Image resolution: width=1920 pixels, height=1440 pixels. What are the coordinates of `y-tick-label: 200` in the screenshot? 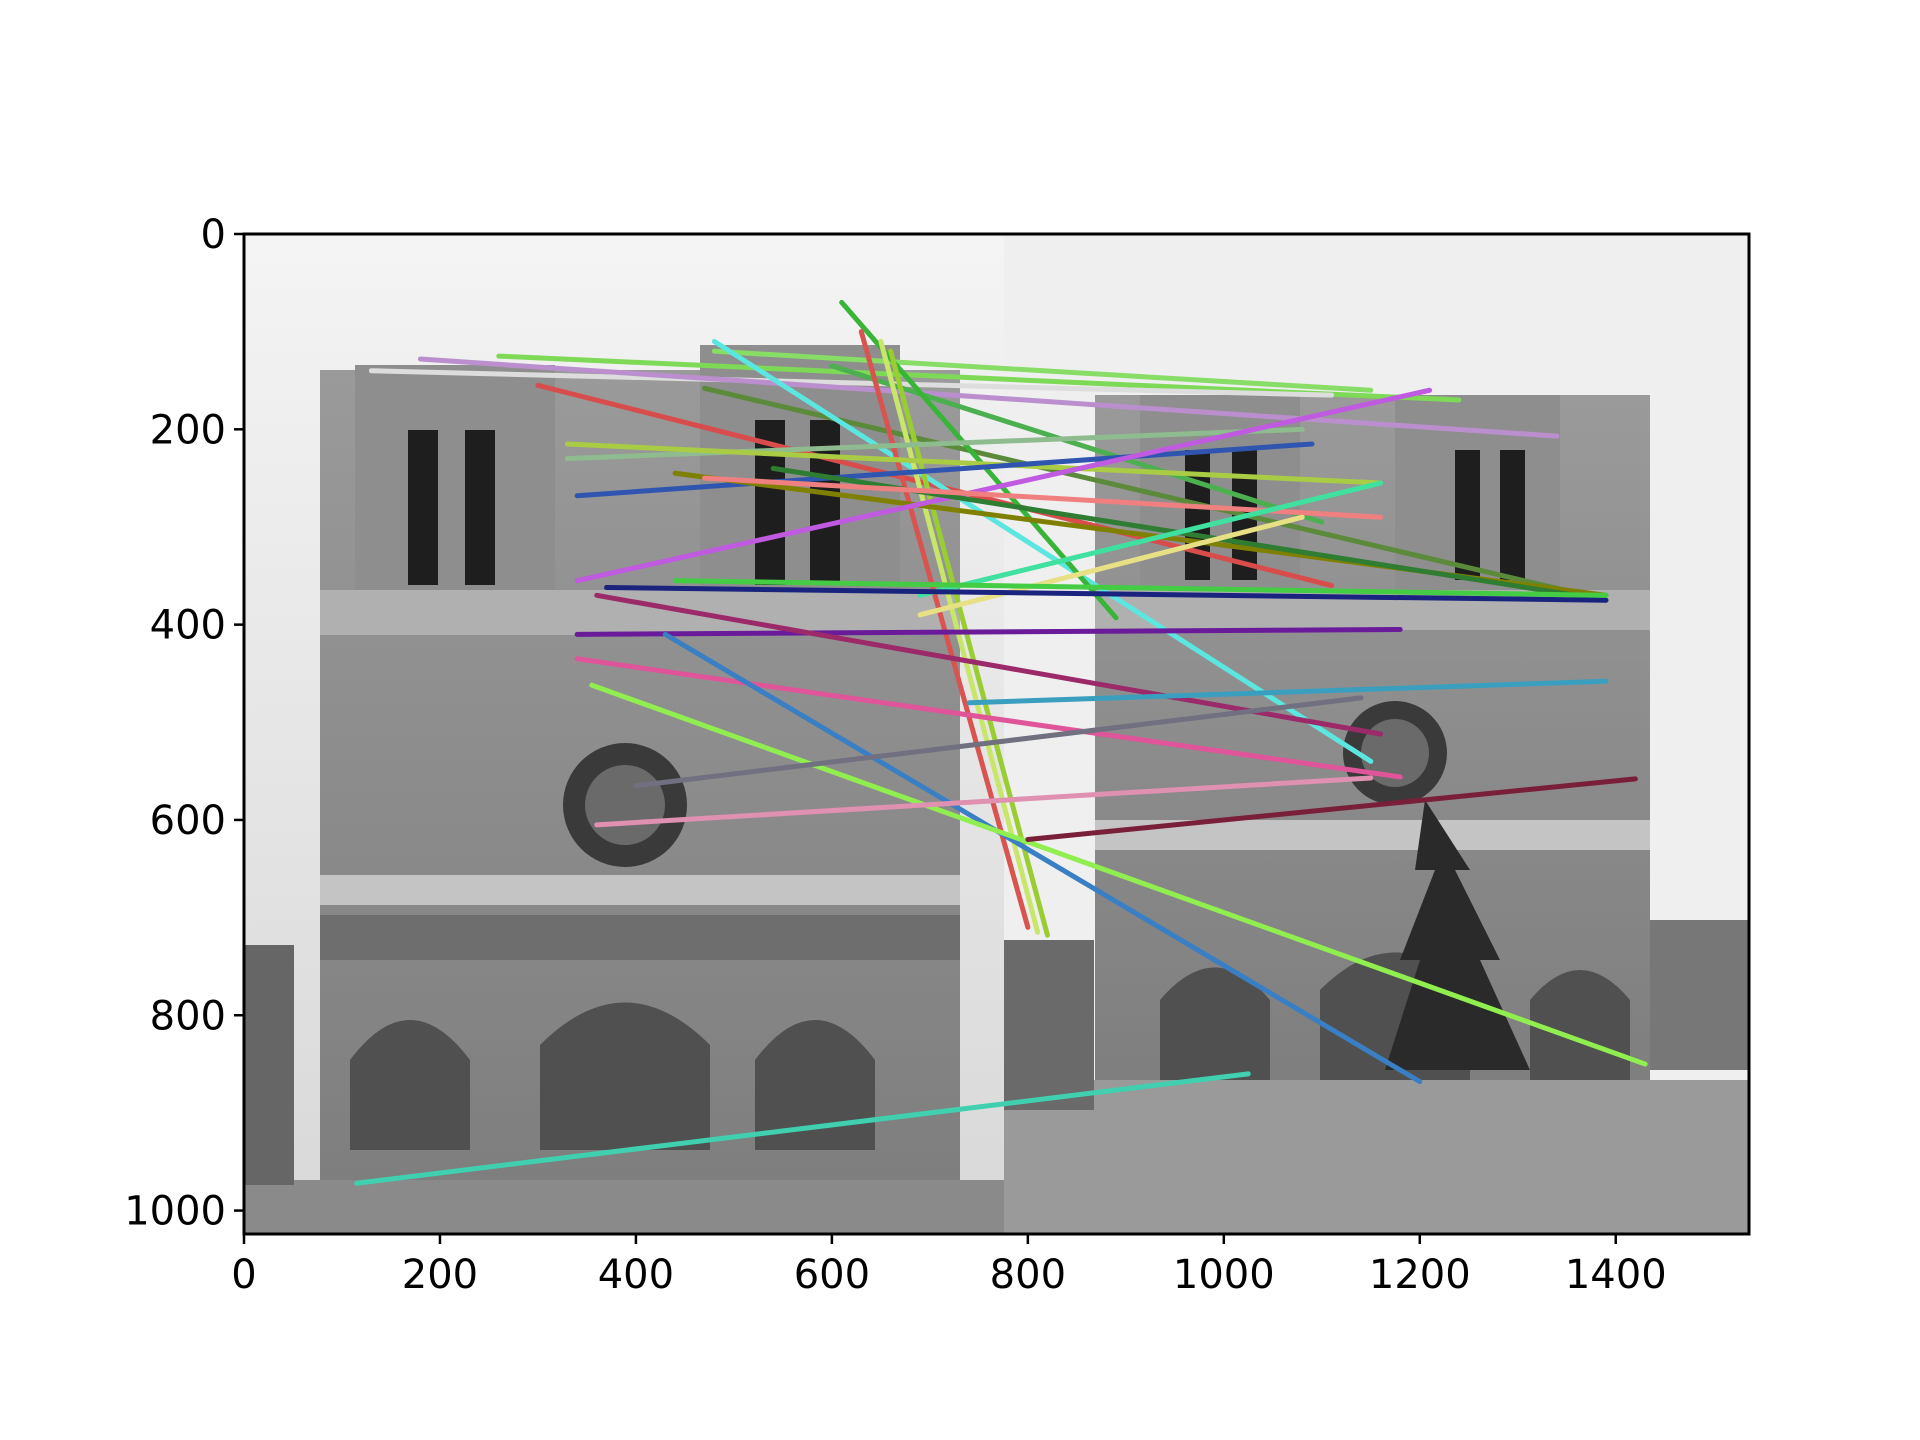 It's located at (188, 430).